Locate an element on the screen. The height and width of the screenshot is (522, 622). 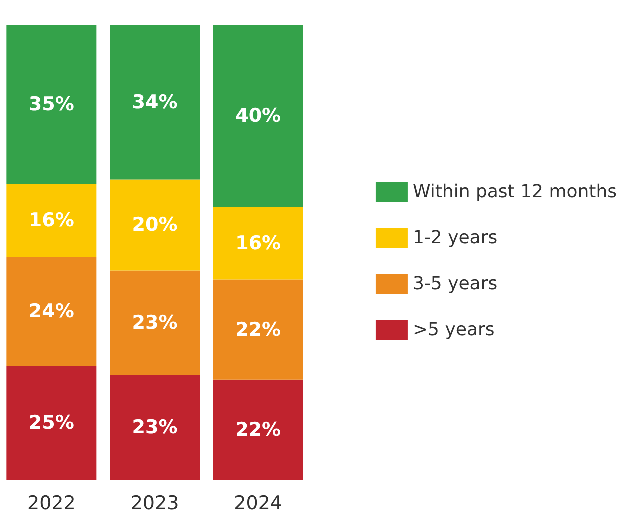
data-label: 35% is located at coordinates (51, 105).